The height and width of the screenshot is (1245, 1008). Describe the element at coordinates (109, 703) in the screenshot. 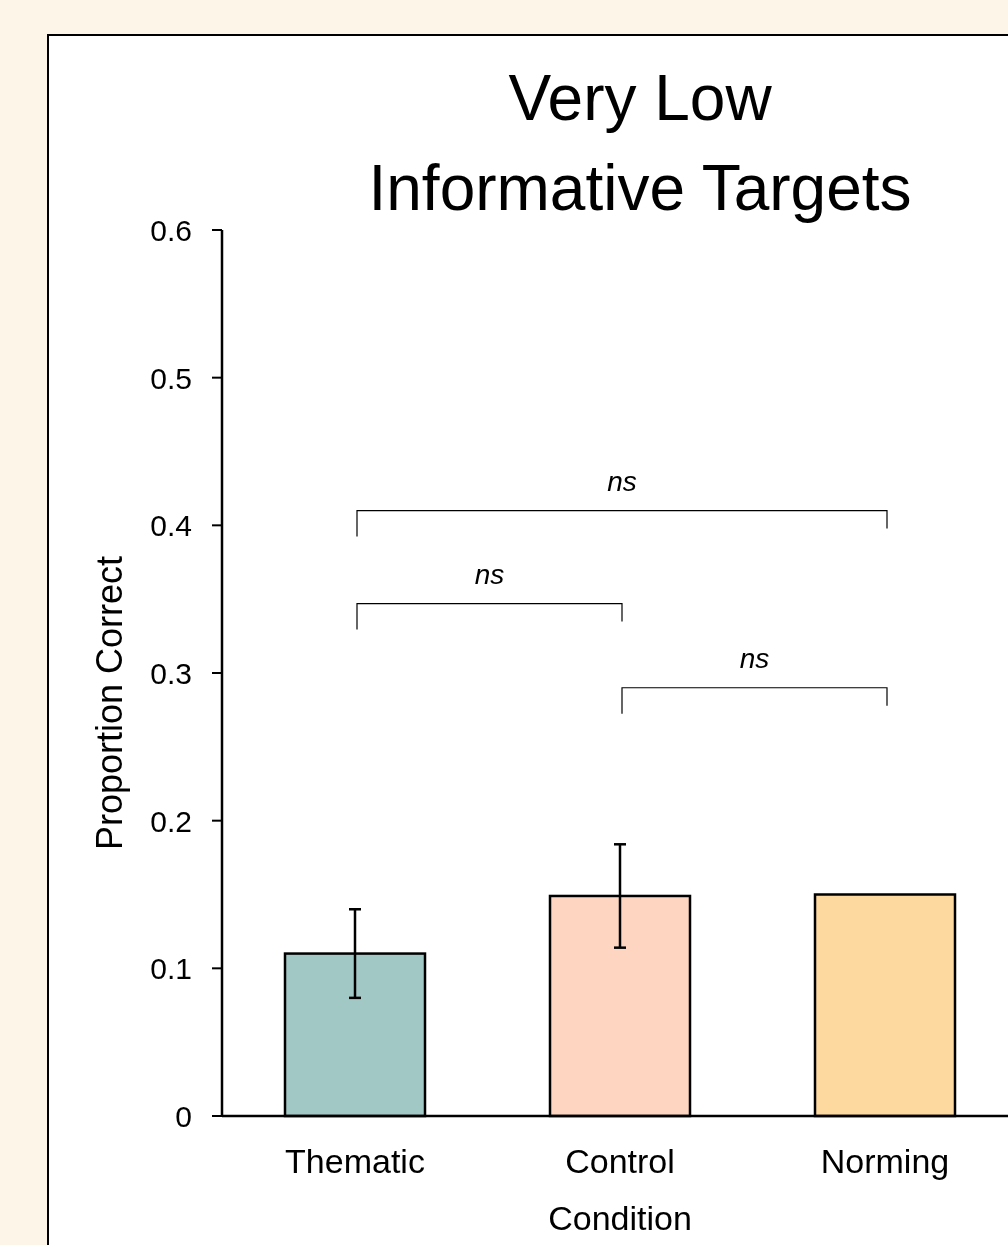

I see `y-axis-title: Proportion Correct` at that location.